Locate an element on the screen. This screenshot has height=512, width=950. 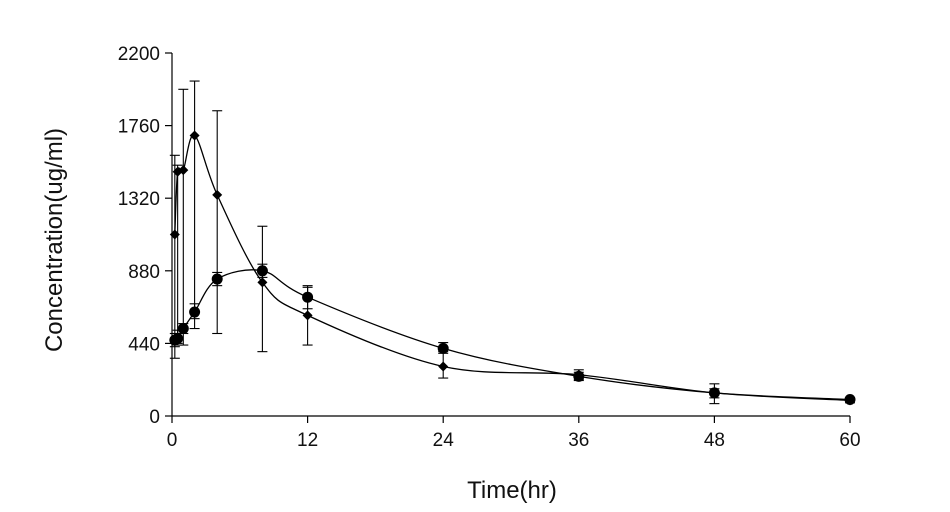
x-axis-title: Time(hr) is located at coordinates (512, 490).